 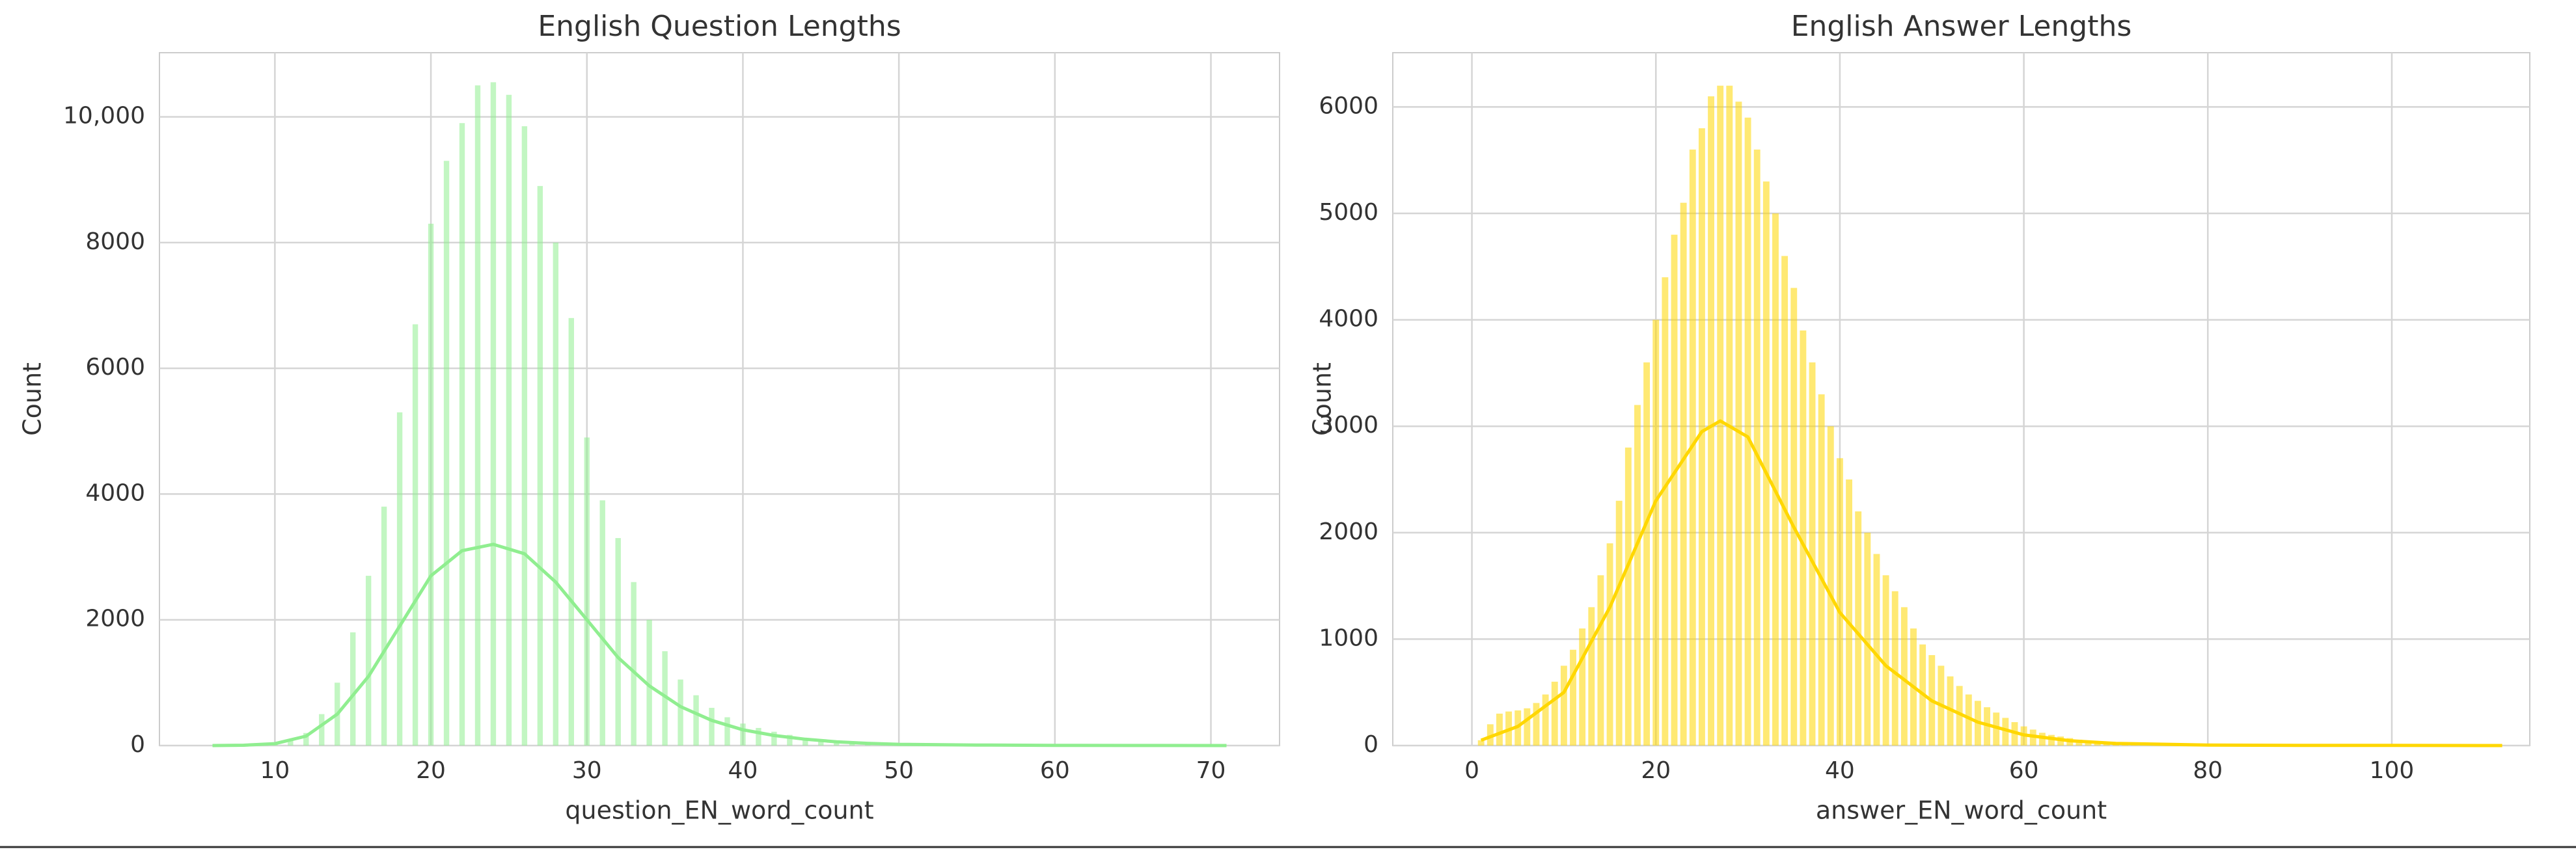 I want to click on x-tick-label: 10, so click(x=275, y=770).